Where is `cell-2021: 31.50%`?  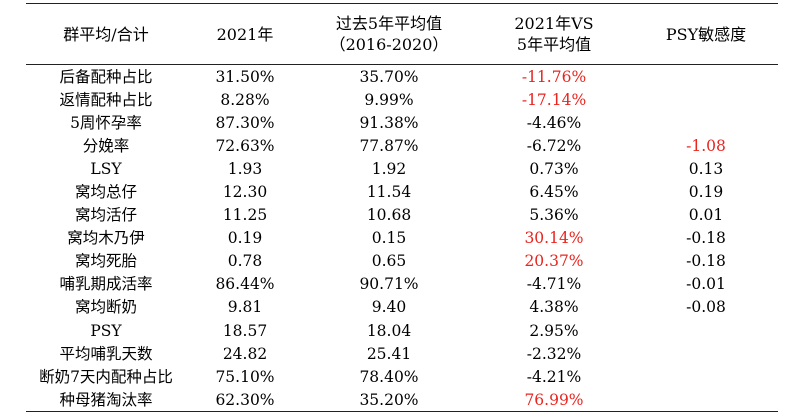 cell-2021: 31.50% is located at coordinates (245, 76).